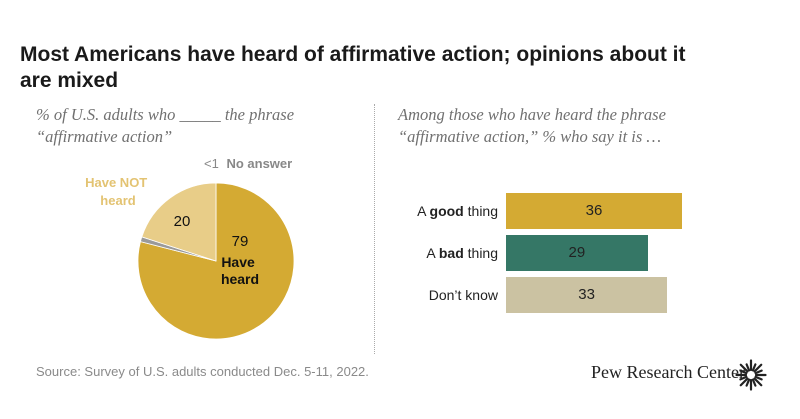 This screenshot has height=419, width=800. Describe the element at coordinates (116, 182) in the screenshot. I see `pie-label-have-not-heard-line: Have NOT` at that location.